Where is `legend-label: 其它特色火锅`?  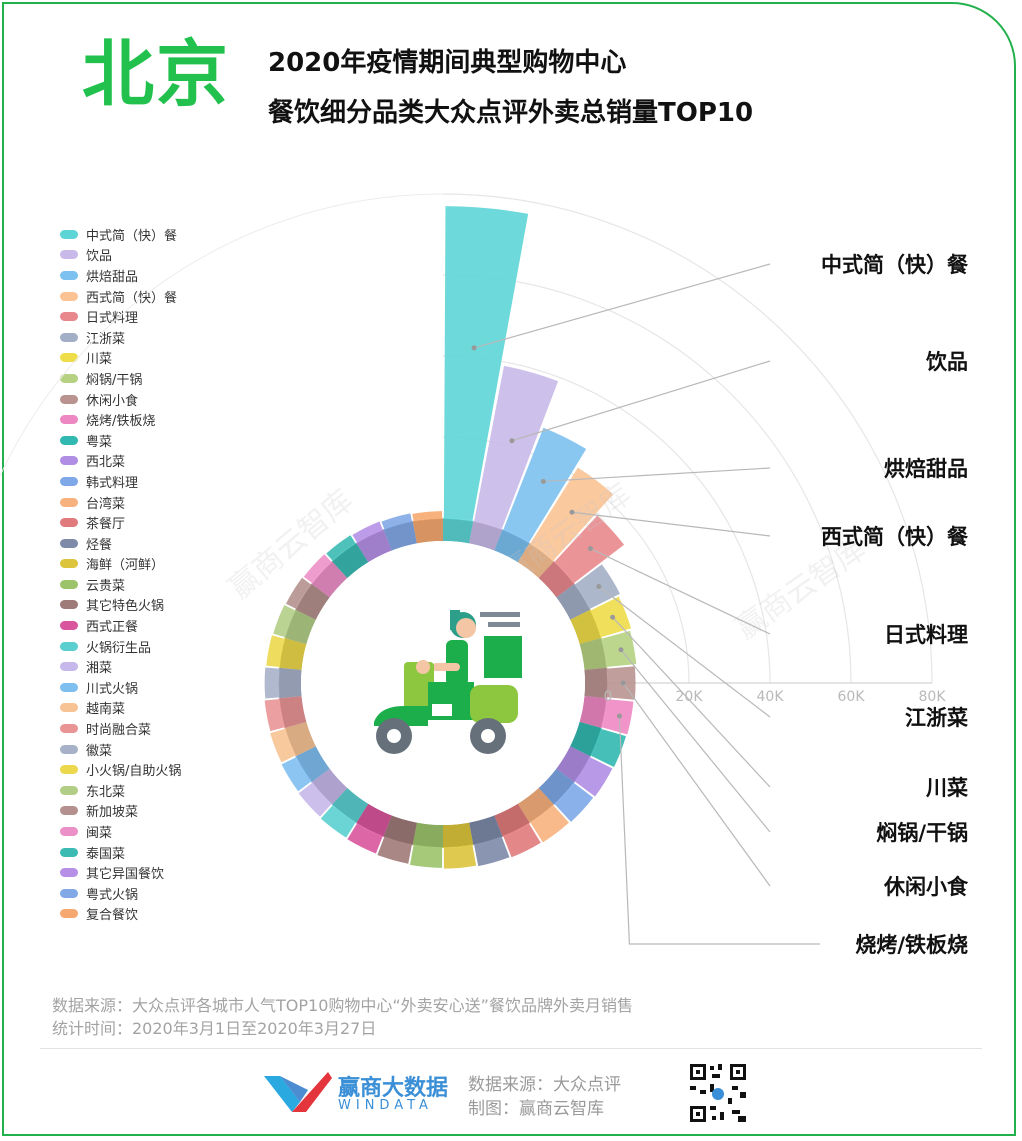
legend-label: 其它特色火锅 is located at coordinates (125, 607).